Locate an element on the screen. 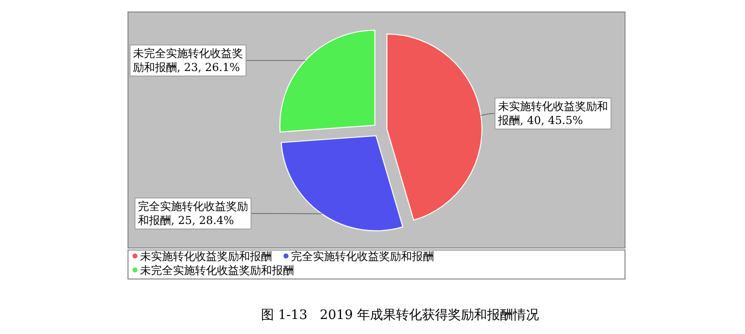 This screenshot has height=334, width=745. legend-label: 未实施转化收益奖励和报酬 is located at coordinates (206, 256).